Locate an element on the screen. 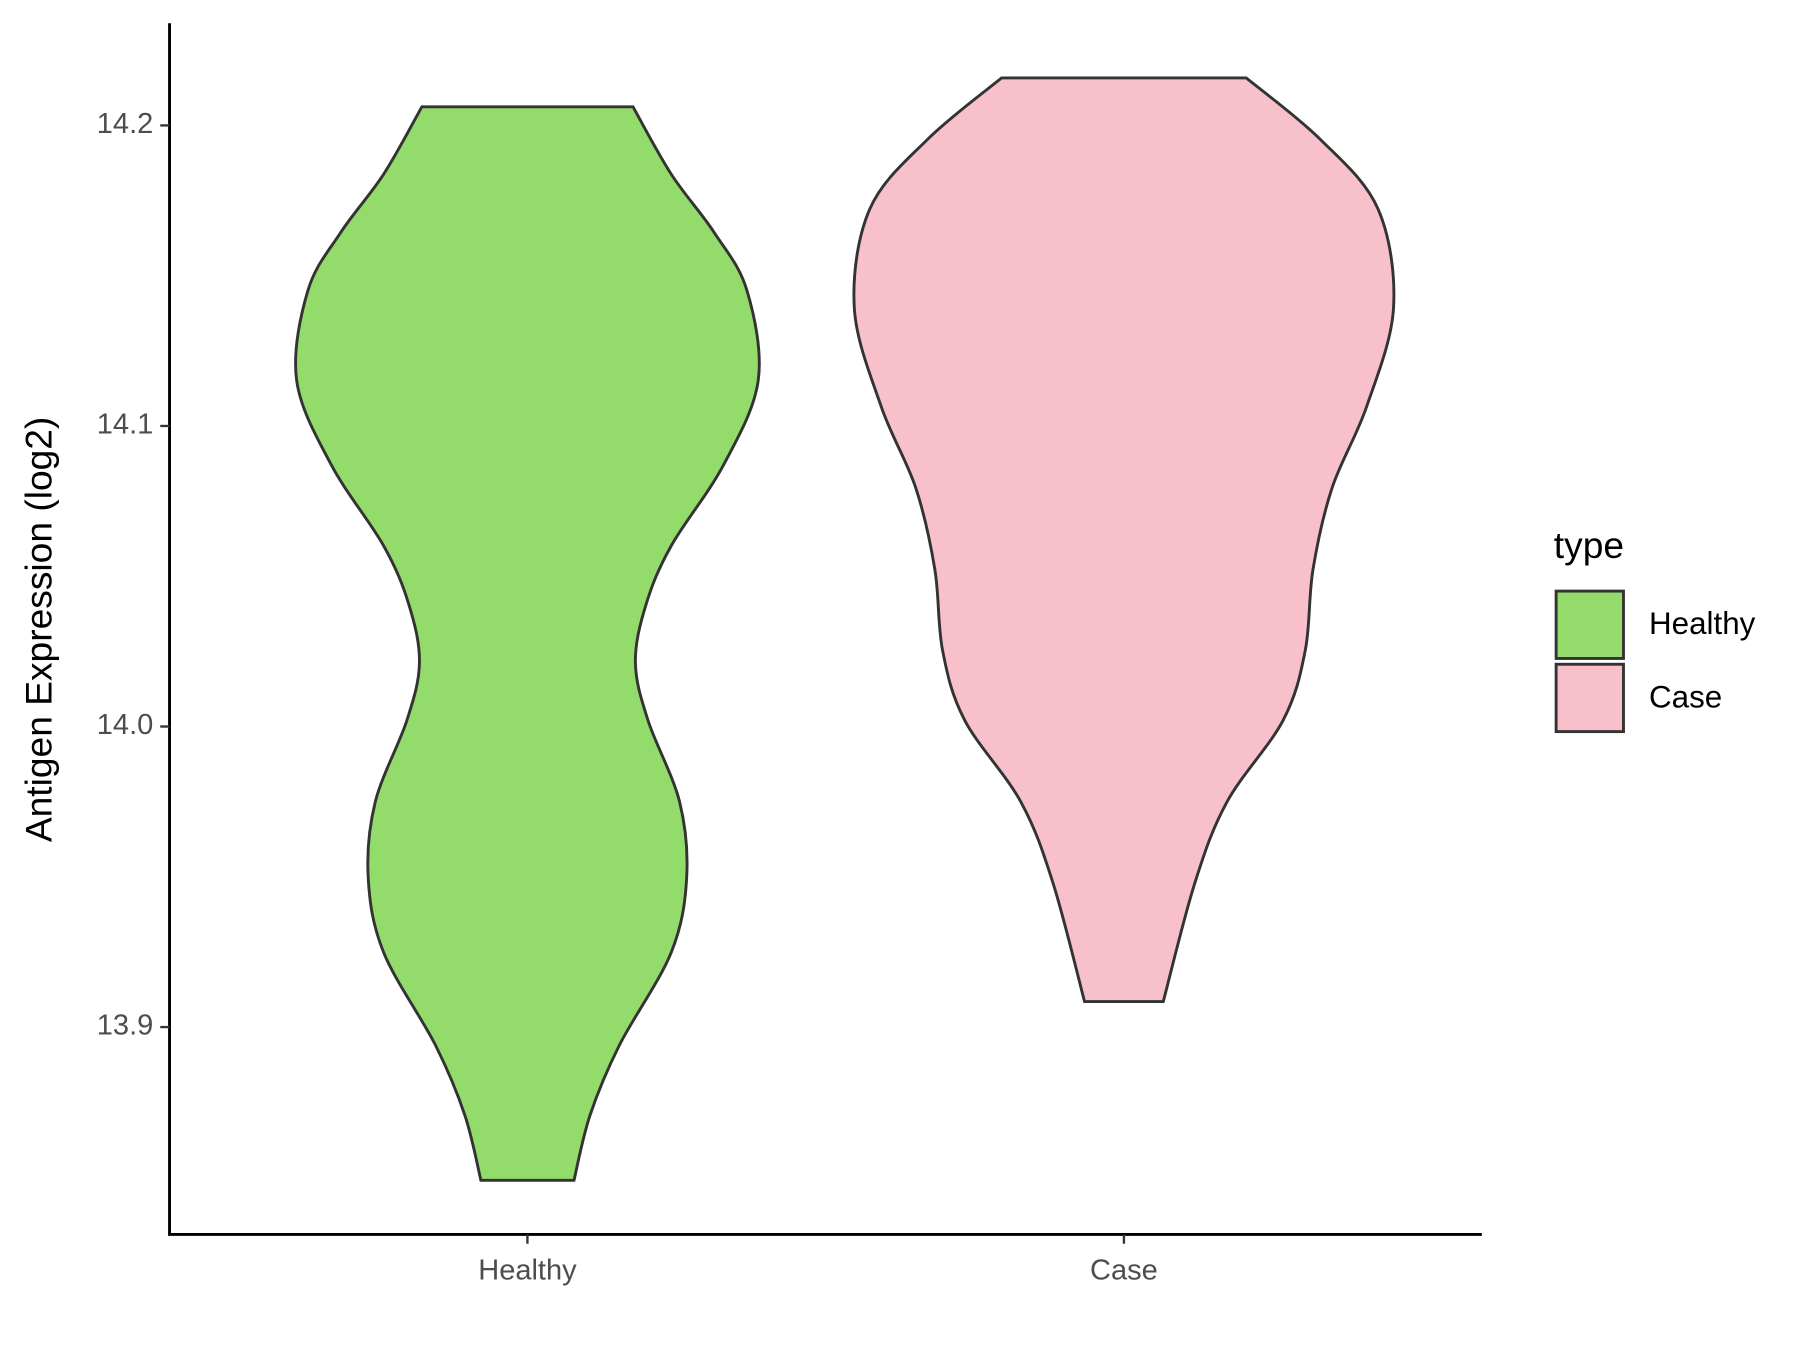 The height and width of the screenshot is (1350, 1800). y-tick-label: 13.9 is located at coordinates (125, 1026).